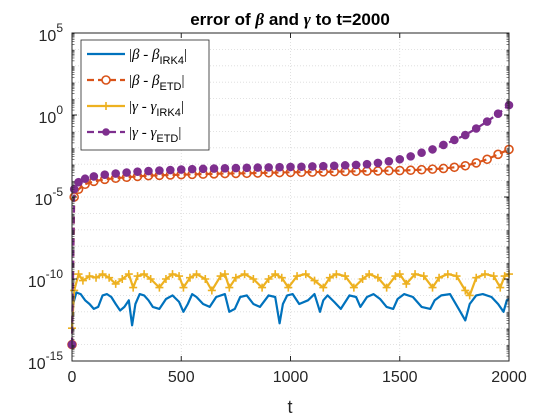 The height and width of the screenshot is (420, 560). I want to click on x-tick-label: 500, so click(181, 377).